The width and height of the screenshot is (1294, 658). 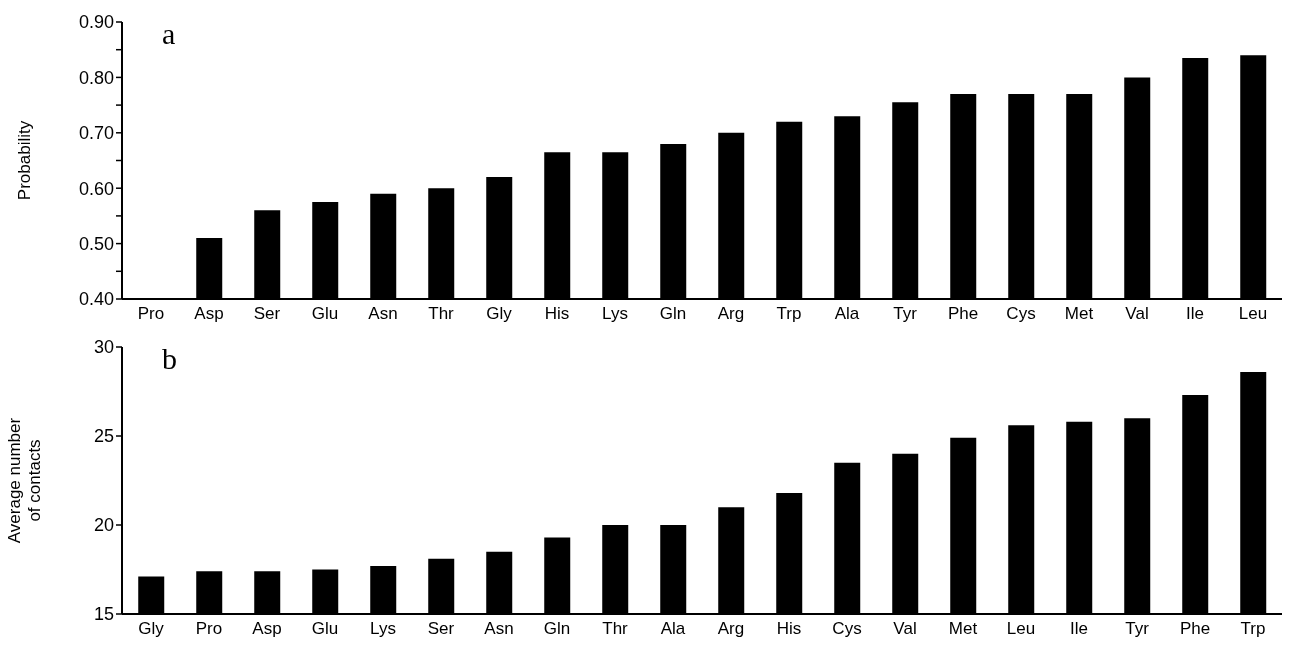 I want to click on annotation: b, so click(x=169, y=358).